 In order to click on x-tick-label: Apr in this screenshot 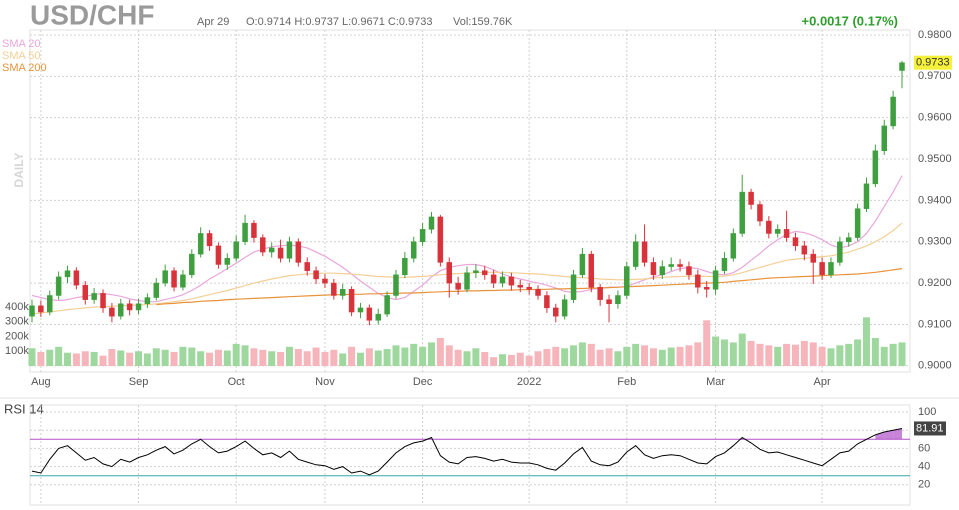, I will do `click(822, 382)`.